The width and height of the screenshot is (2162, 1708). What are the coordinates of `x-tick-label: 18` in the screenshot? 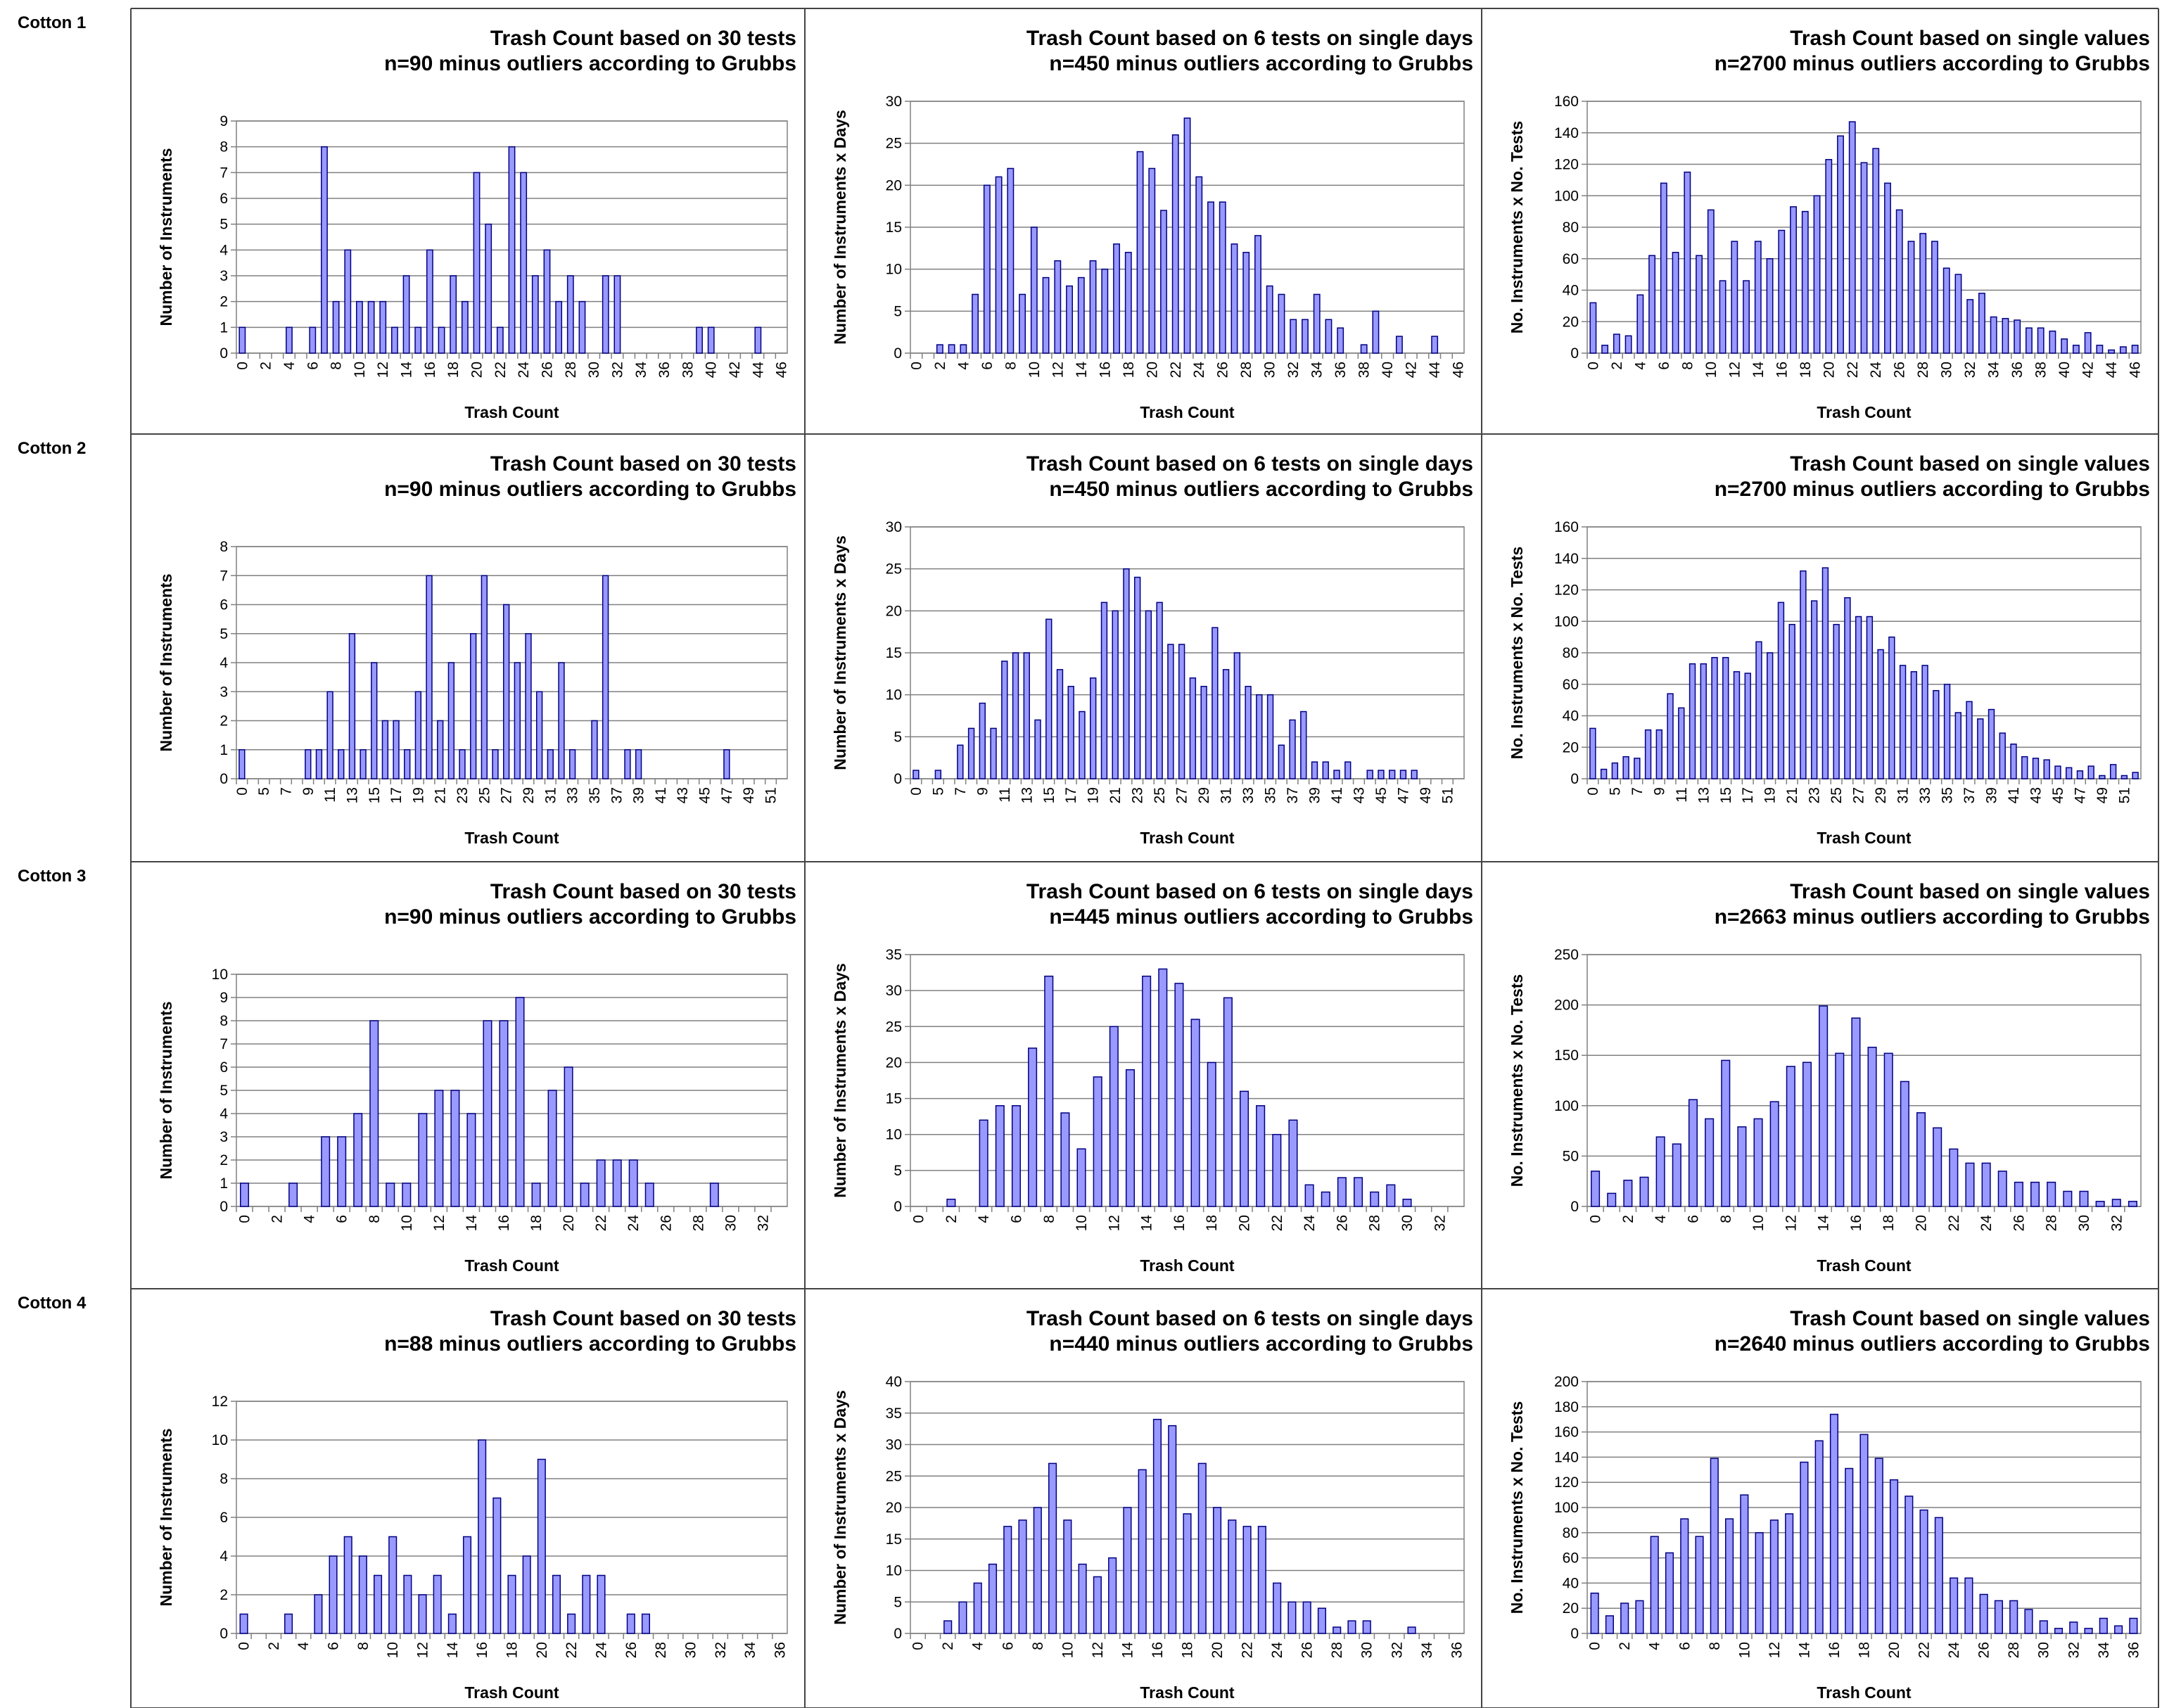 It's located at (1889, 1223).